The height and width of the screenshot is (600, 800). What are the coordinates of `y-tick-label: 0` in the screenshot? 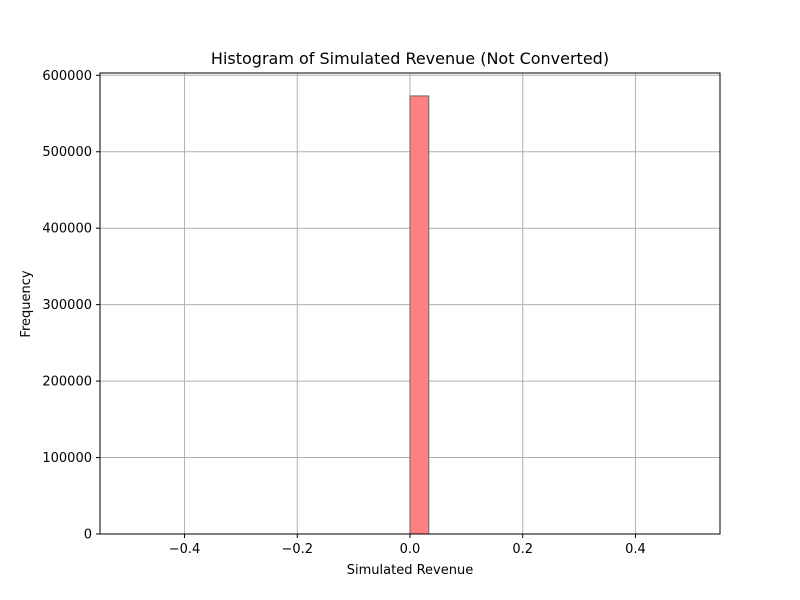 It's located at (88, 535).